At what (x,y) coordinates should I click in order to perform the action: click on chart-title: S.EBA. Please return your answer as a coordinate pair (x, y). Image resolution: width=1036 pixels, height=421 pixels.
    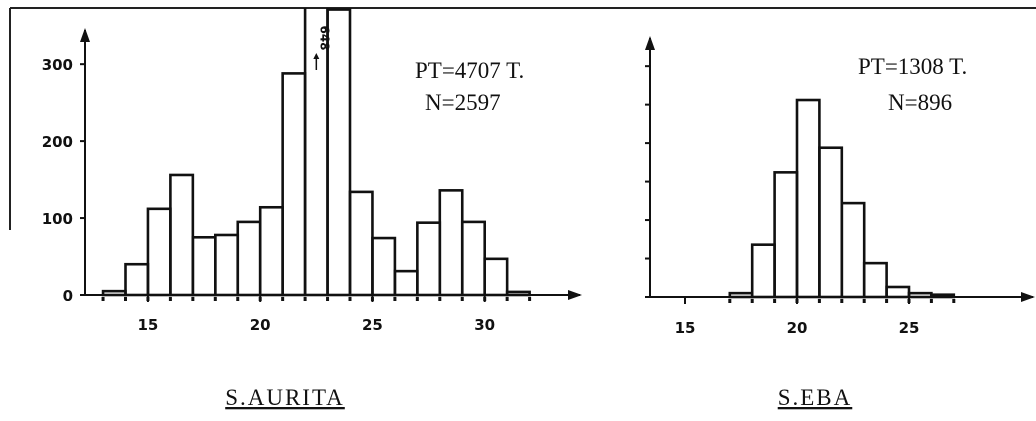
    Looking at the image, I should click on (815, 397).